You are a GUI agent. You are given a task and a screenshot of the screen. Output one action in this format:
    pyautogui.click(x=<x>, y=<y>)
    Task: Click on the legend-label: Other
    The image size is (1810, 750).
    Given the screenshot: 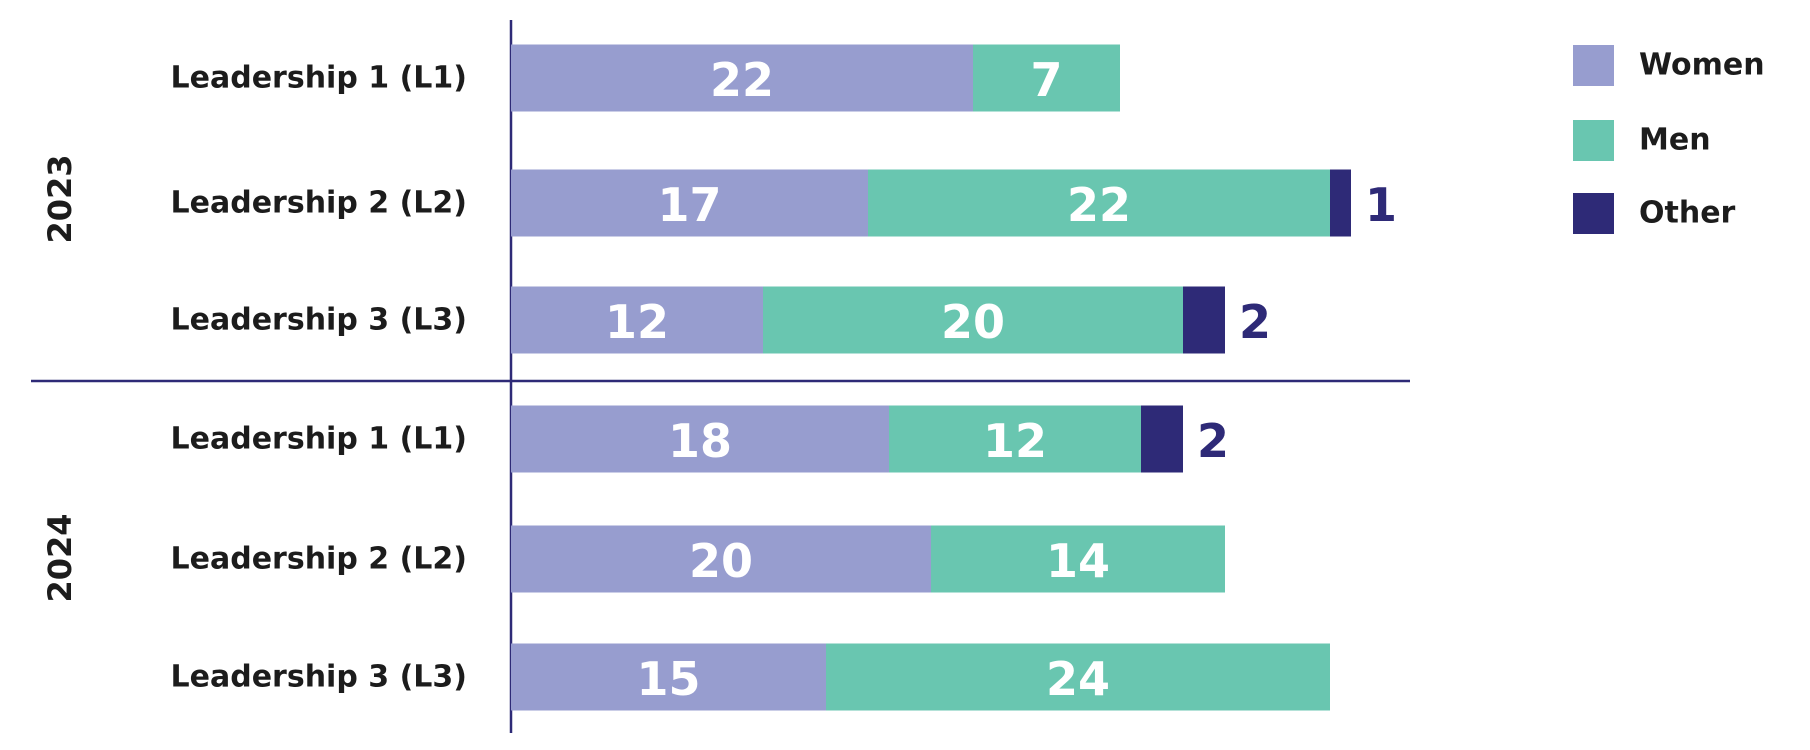 What is the action you would take?
    pyautogui.click(x=1687, y=213)
    